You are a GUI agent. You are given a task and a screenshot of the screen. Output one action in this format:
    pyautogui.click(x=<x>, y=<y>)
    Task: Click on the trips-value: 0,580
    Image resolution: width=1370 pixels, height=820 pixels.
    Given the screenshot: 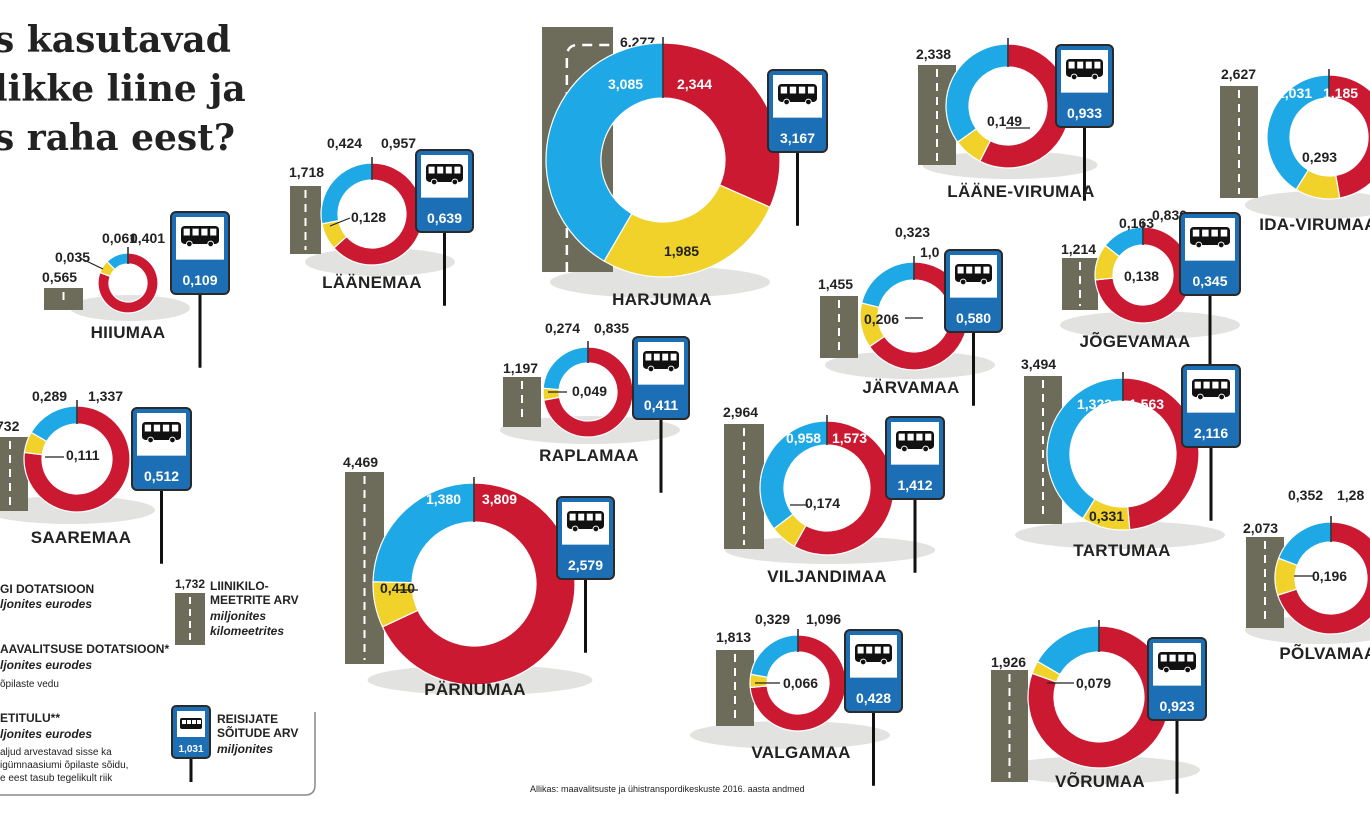 What is the action you would take?
    pyautogui.click(x=973, y=318)
    